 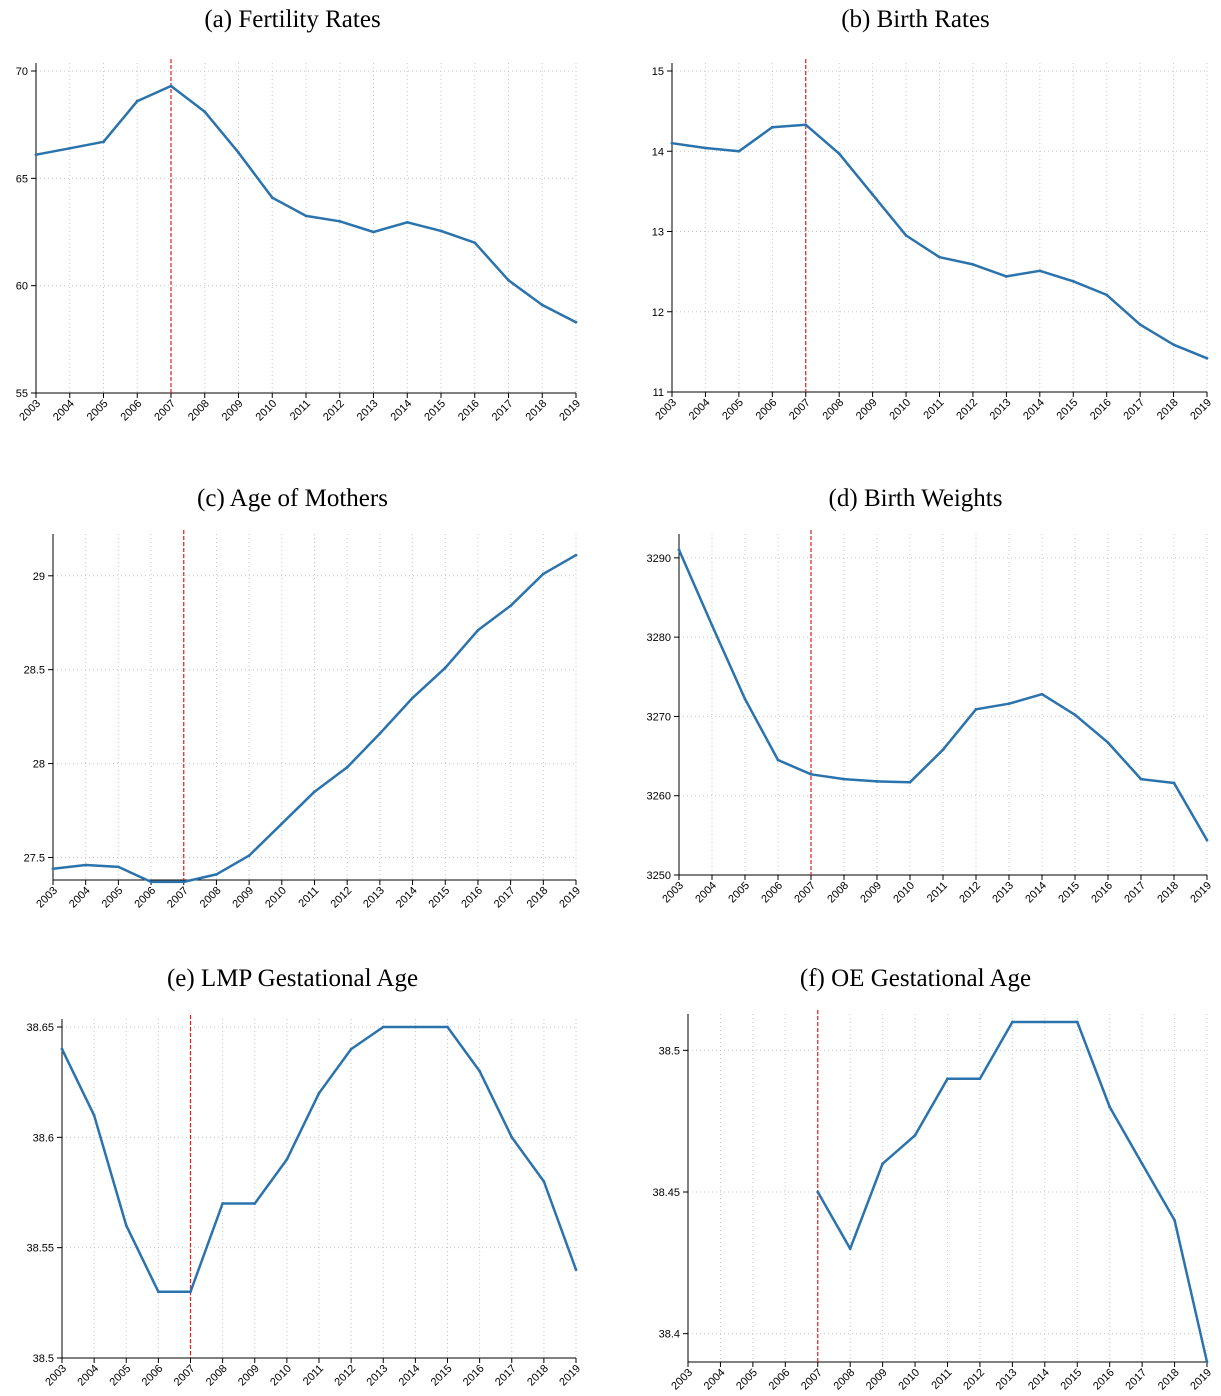 What do you see at coordinates (22, 179) in the screenshot?
I see `y-tick-label: 65` at bounding box center [22, 179].